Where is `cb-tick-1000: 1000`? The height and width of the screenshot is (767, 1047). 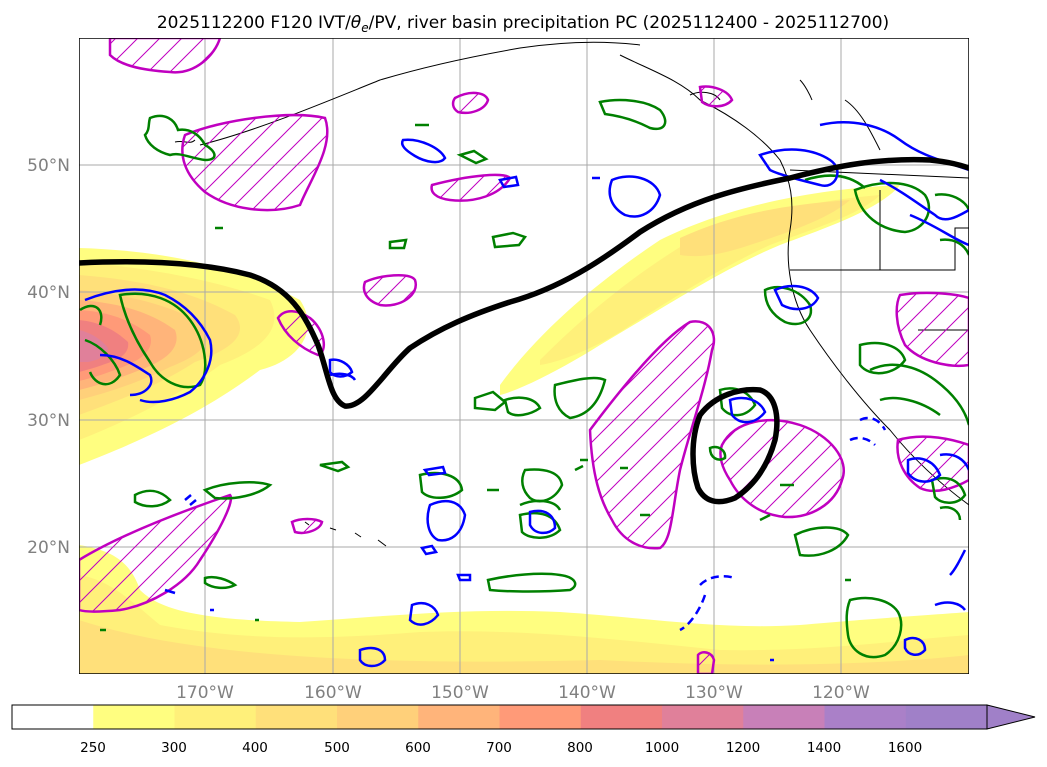
cb-tick-1000: 1000 is located at coordinates (662, 748).